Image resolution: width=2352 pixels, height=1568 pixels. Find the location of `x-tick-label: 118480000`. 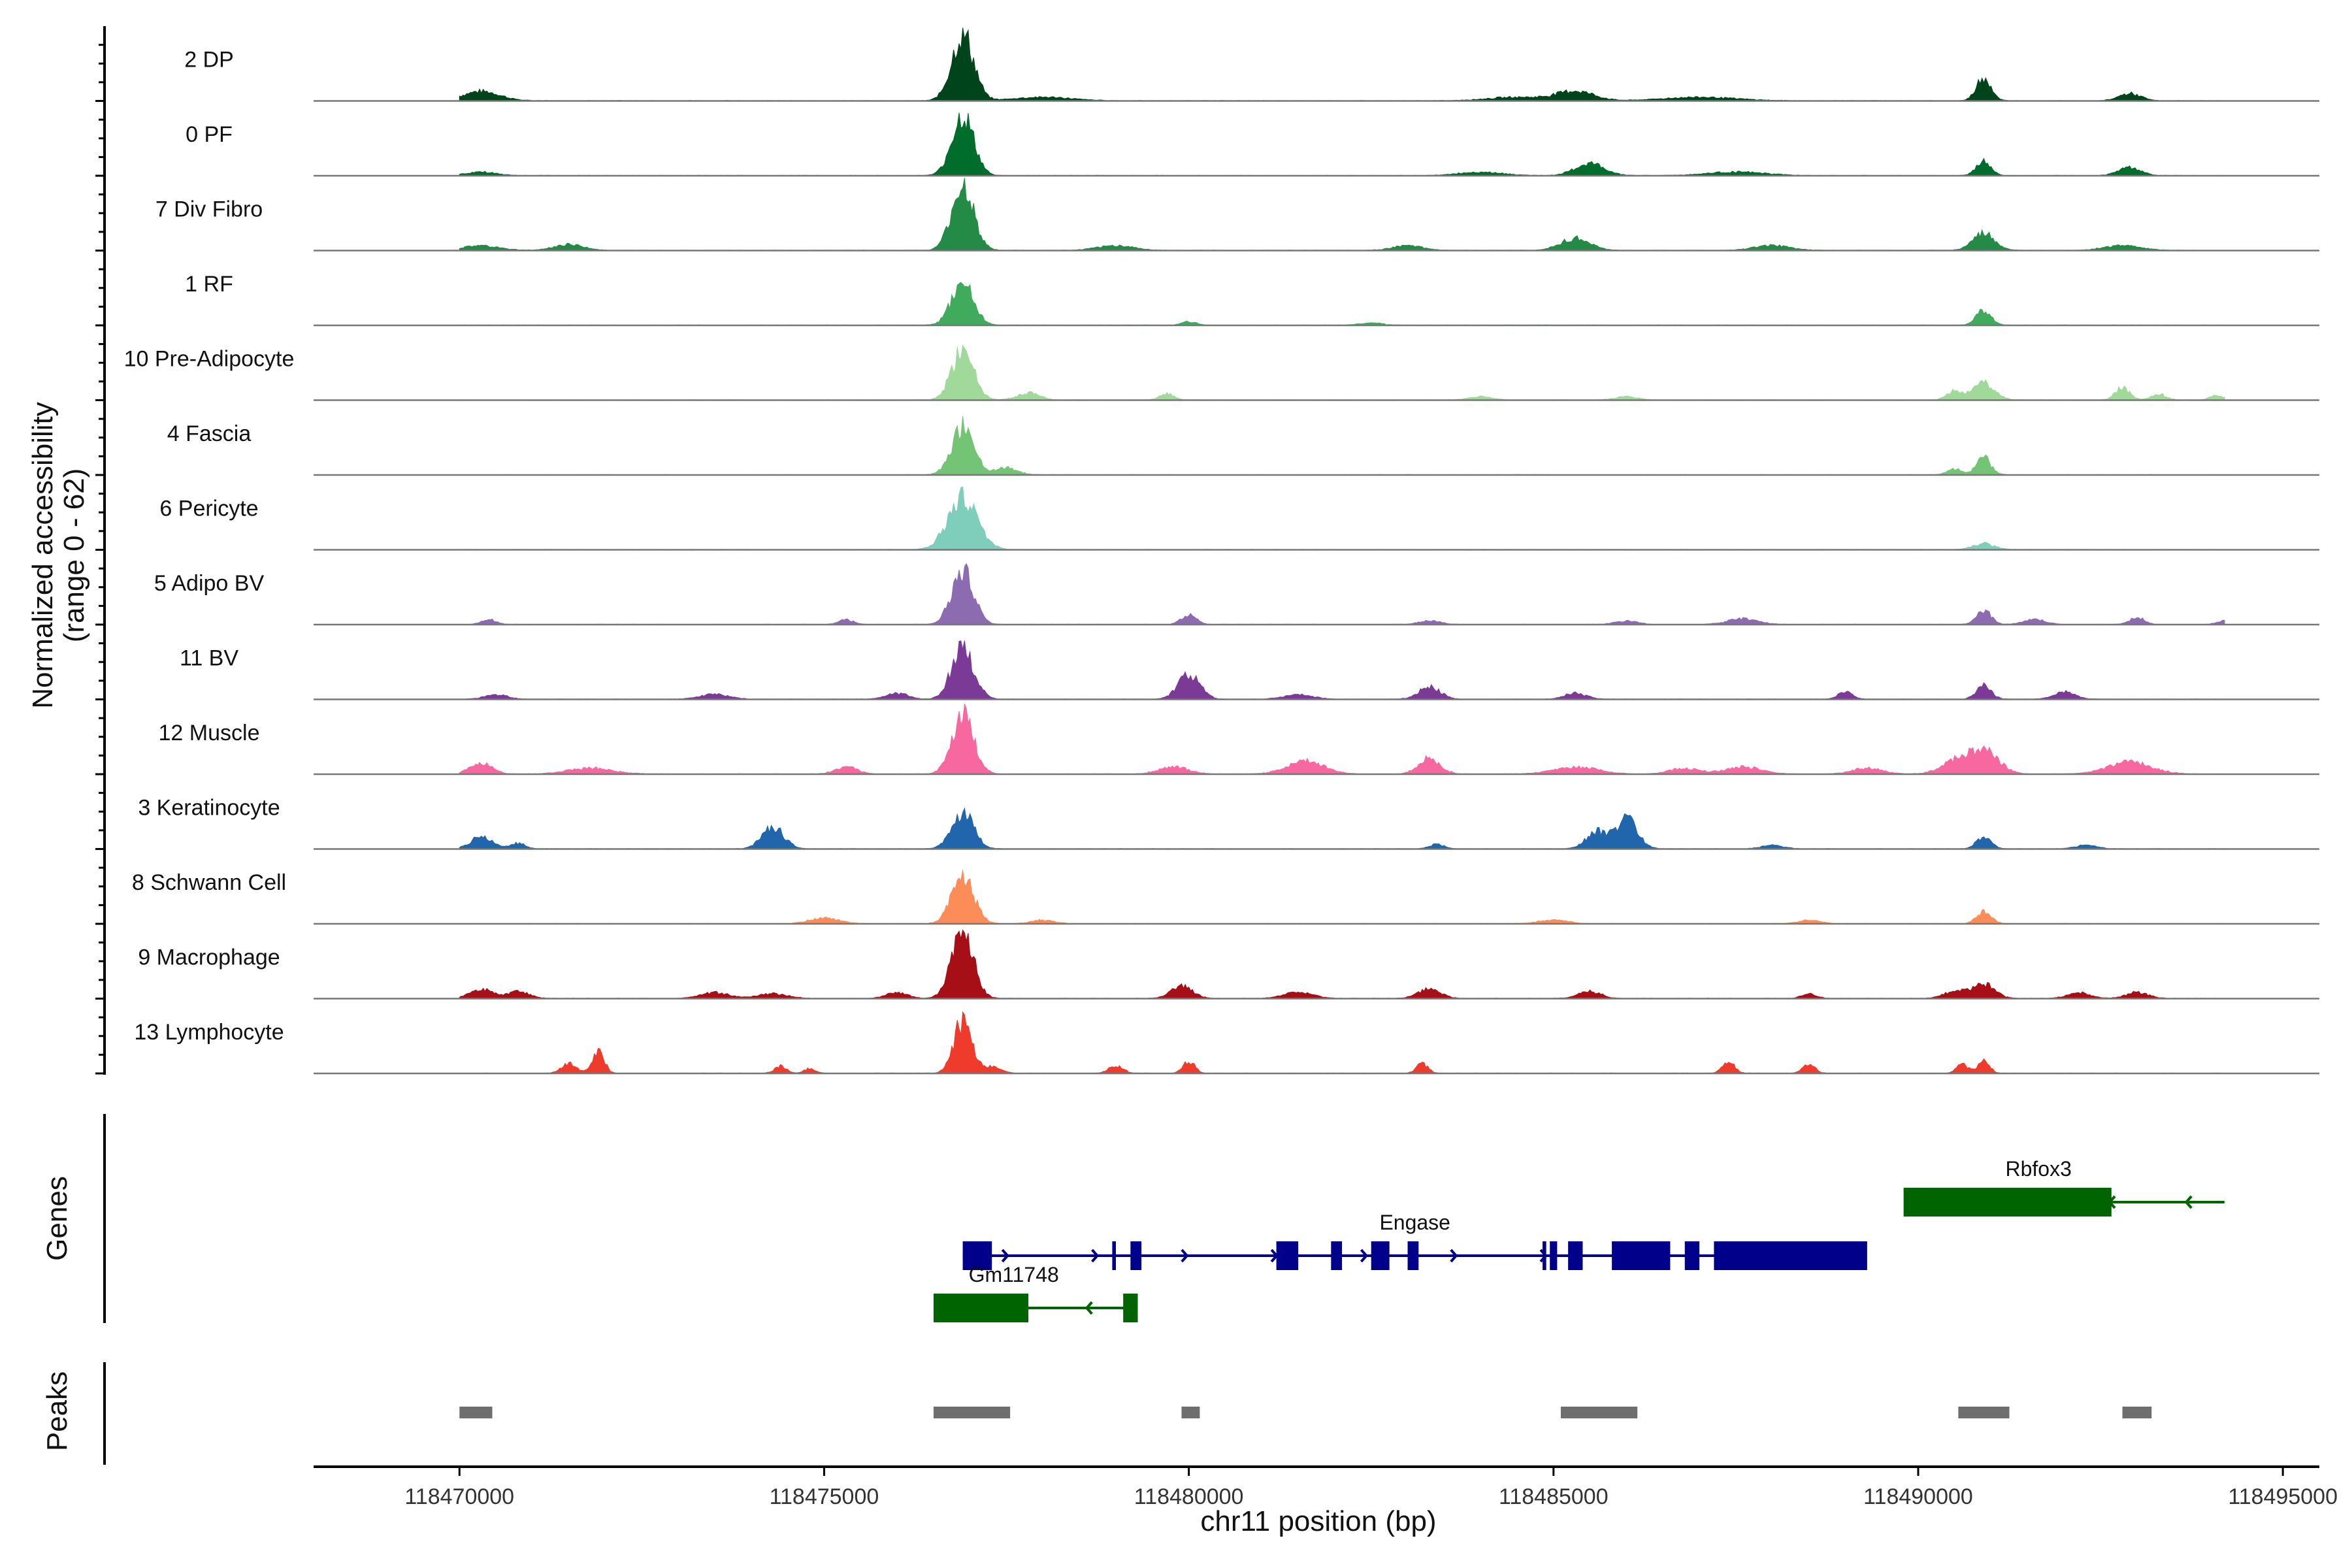

x-tick-label: 118480000 is located at coordinates (1189, 1496).